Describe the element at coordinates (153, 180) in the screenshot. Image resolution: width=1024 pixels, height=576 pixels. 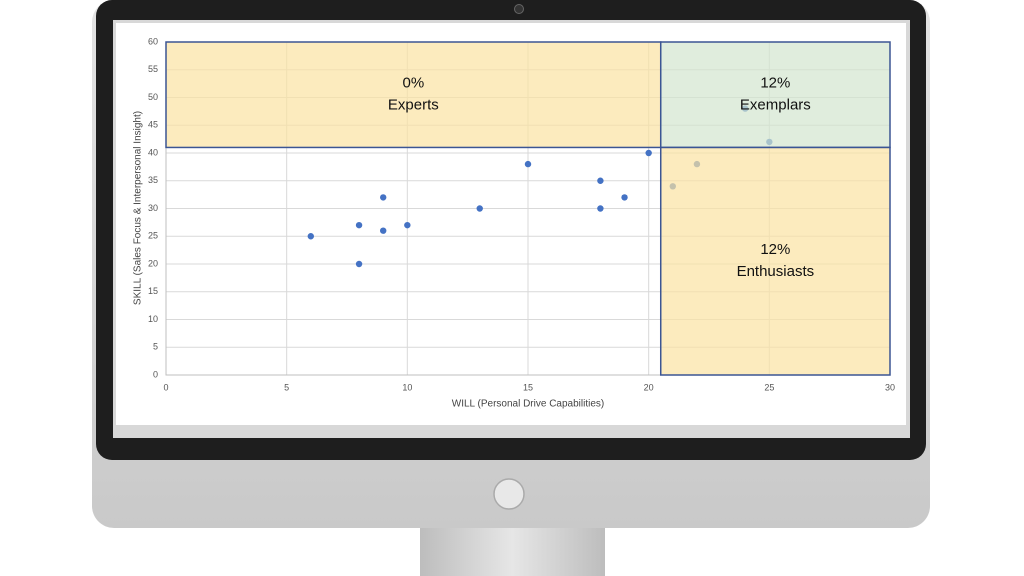
I see `y-tick-label: 35` at that location.